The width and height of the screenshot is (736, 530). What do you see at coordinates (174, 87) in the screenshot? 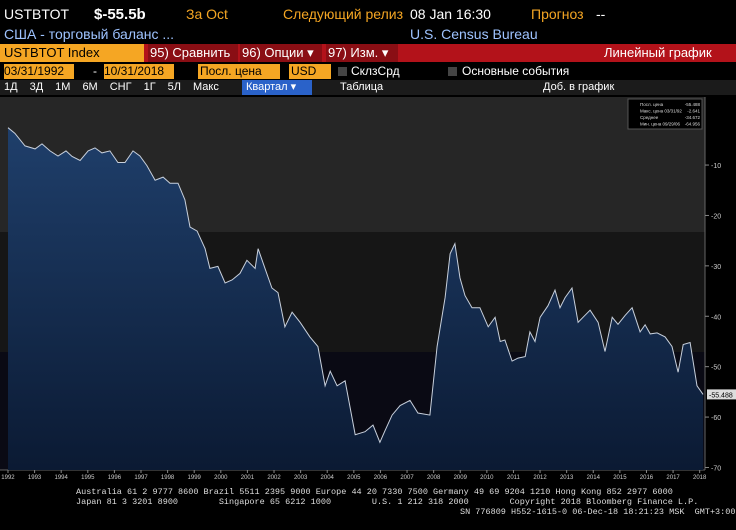
I see `range-button: 5Л` at bounding box center [174, 87].